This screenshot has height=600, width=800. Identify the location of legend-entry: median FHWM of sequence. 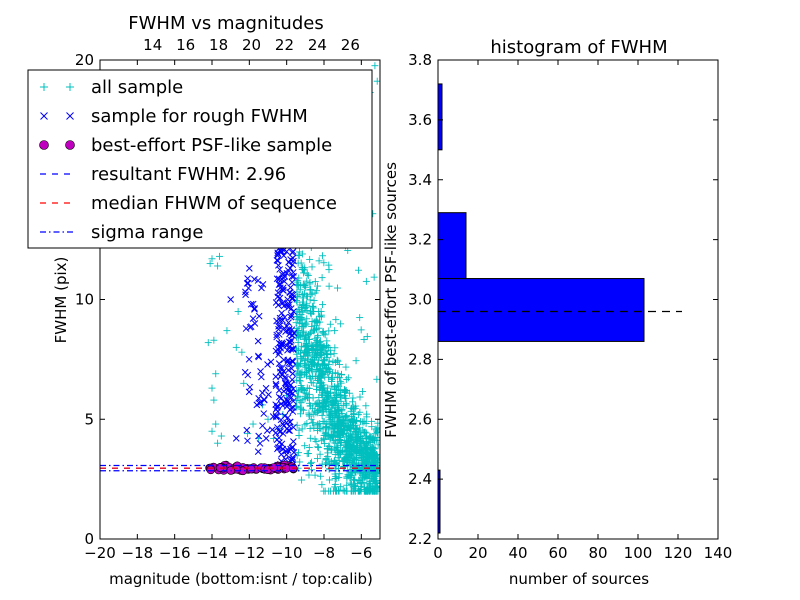
(188, 203).